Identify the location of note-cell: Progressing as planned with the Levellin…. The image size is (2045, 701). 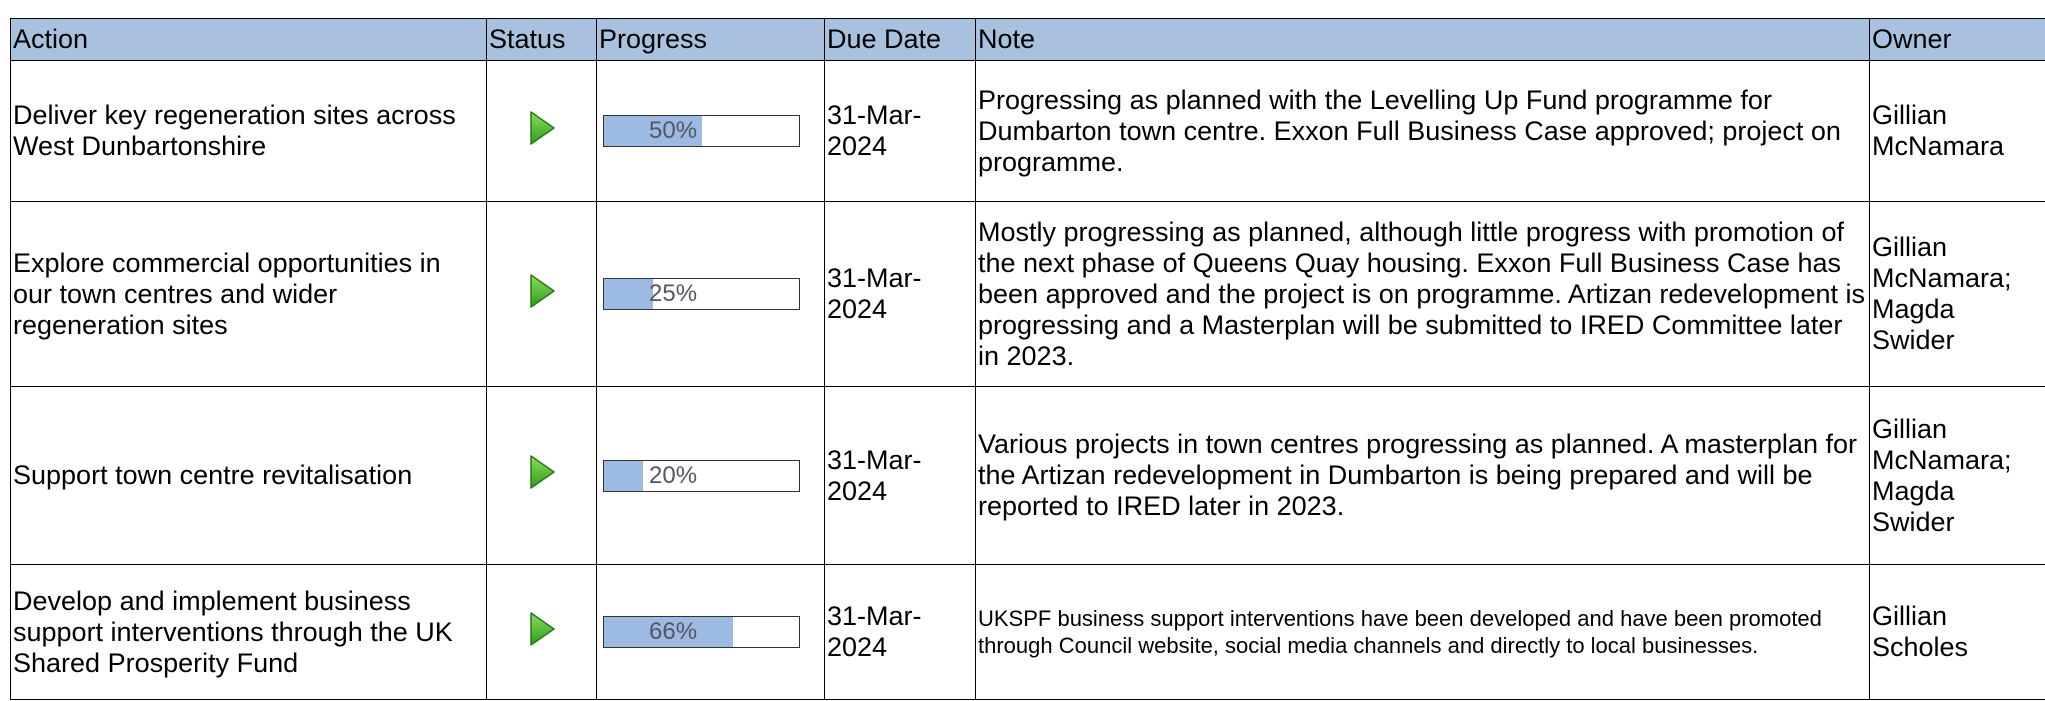
(1422, 131).